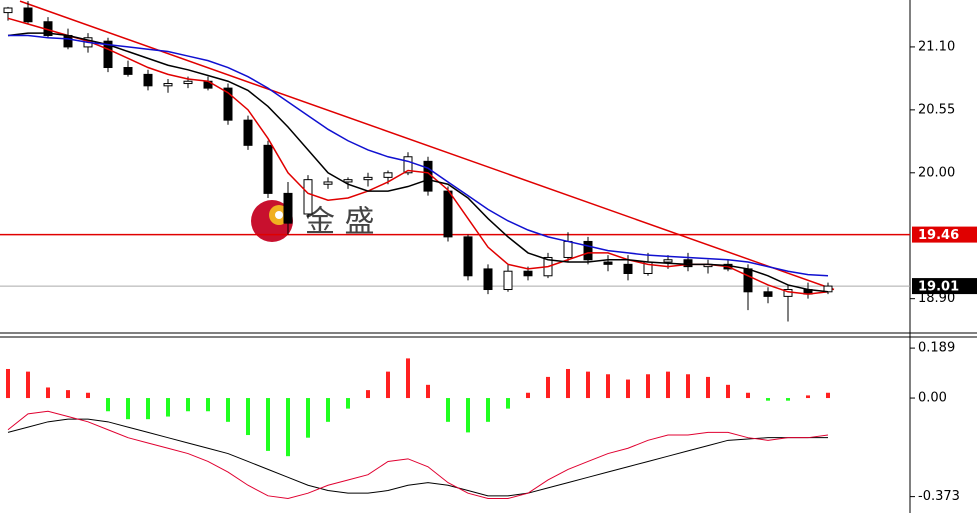 The width and height of the screenshot is (977, 513). I want to click on y-tick-label: -0.373, so click(939, 496).